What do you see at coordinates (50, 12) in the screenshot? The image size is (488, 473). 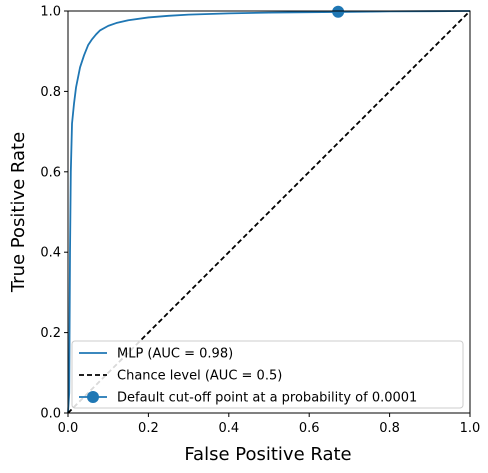 I see `y-tick-label: 1.0` at bounding box center [50, 12].